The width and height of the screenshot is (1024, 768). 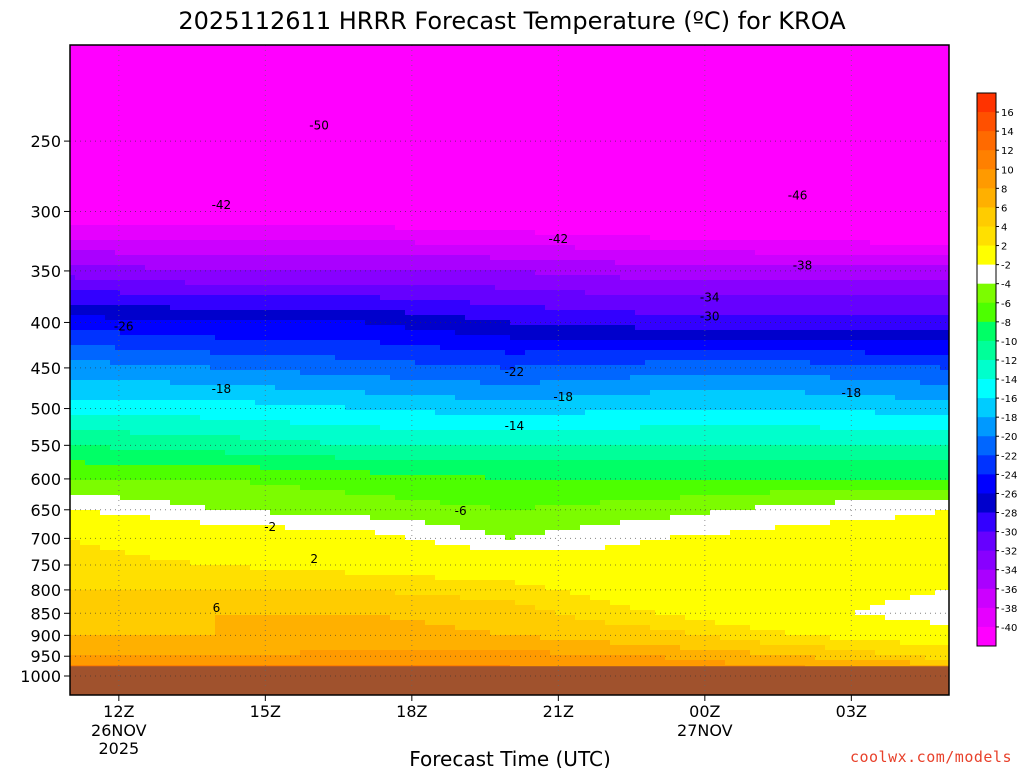 I want to click on colorbar-label: -26, so click(x=1009, y=494).